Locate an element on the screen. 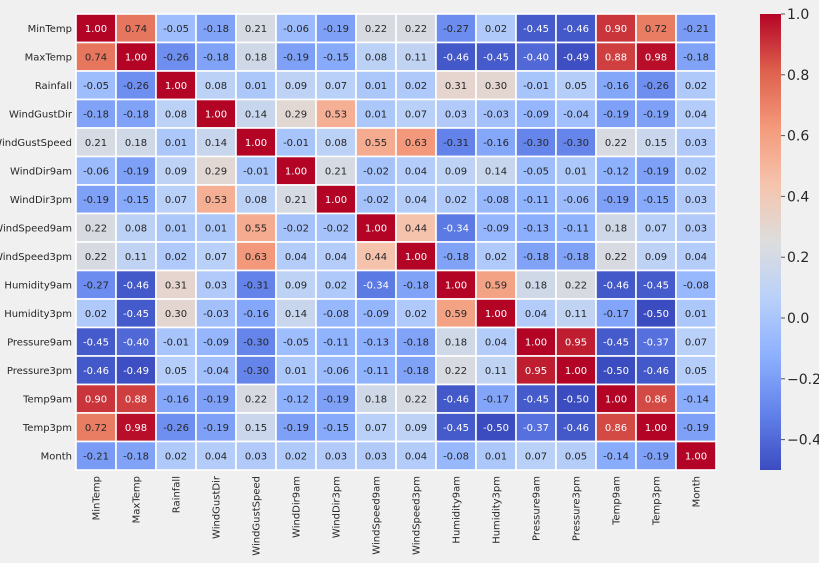 Image resolution: width=819 pixels, height=563 pixels. cell-value-label: 0.90 is located at coordinates (96, 399).